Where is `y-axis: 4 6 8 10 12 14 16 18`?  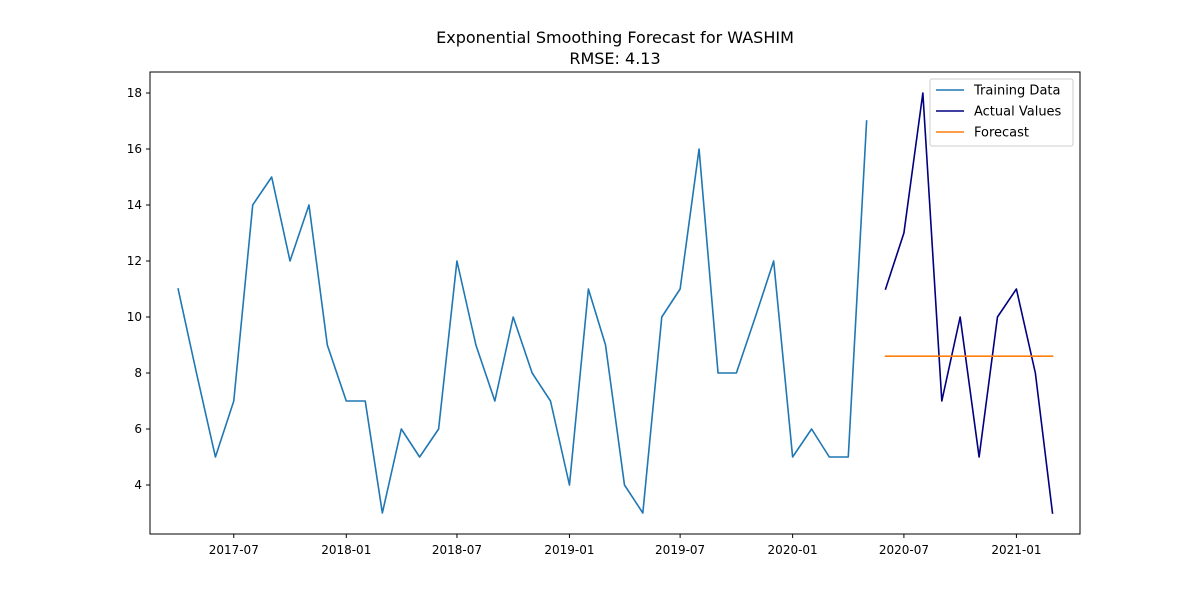 y-axis: 4 6 8 10 12 14 16 18 is located at coordinates (138, 289).